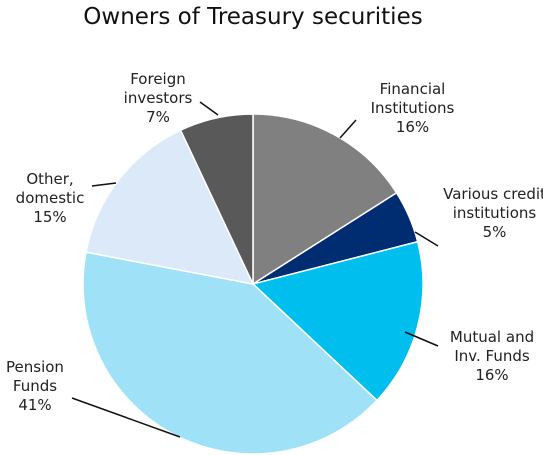 The width and height of the screenshot is (543, 455). I want to click on slice-label: Foreign investors 7%, so click(158, 98).